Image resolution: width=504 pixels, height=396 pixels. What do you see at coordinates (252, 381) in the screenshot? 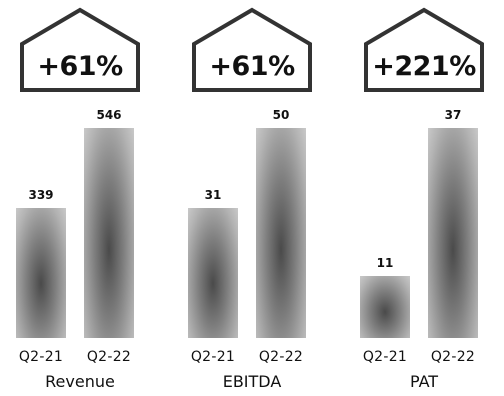
I see `metric-label: EBITDA` at bounding box center [252, 381].